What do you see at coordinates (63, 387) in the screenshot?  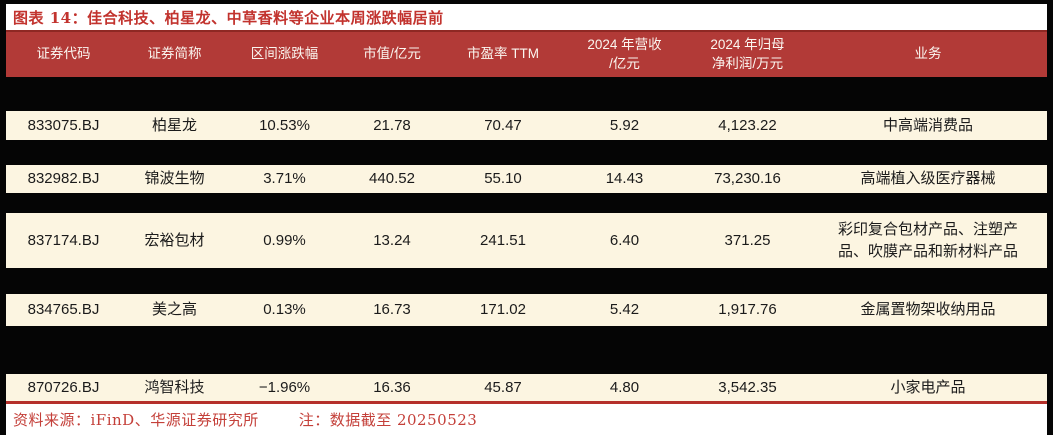 I see `stock-code: 870726.BJ` at bounding box center [63, 387].